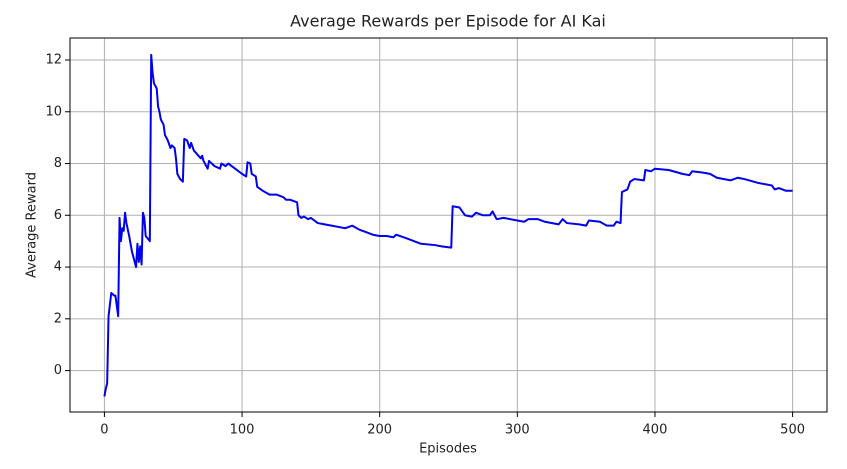 Image resolution: width=847 pixels, height=469 pixels. What do you see at coordinates (448, 21) in the screenshot?
I see `chart-title: Average Rewards per Episode for AI Kai` at bounding box center [448, 21].